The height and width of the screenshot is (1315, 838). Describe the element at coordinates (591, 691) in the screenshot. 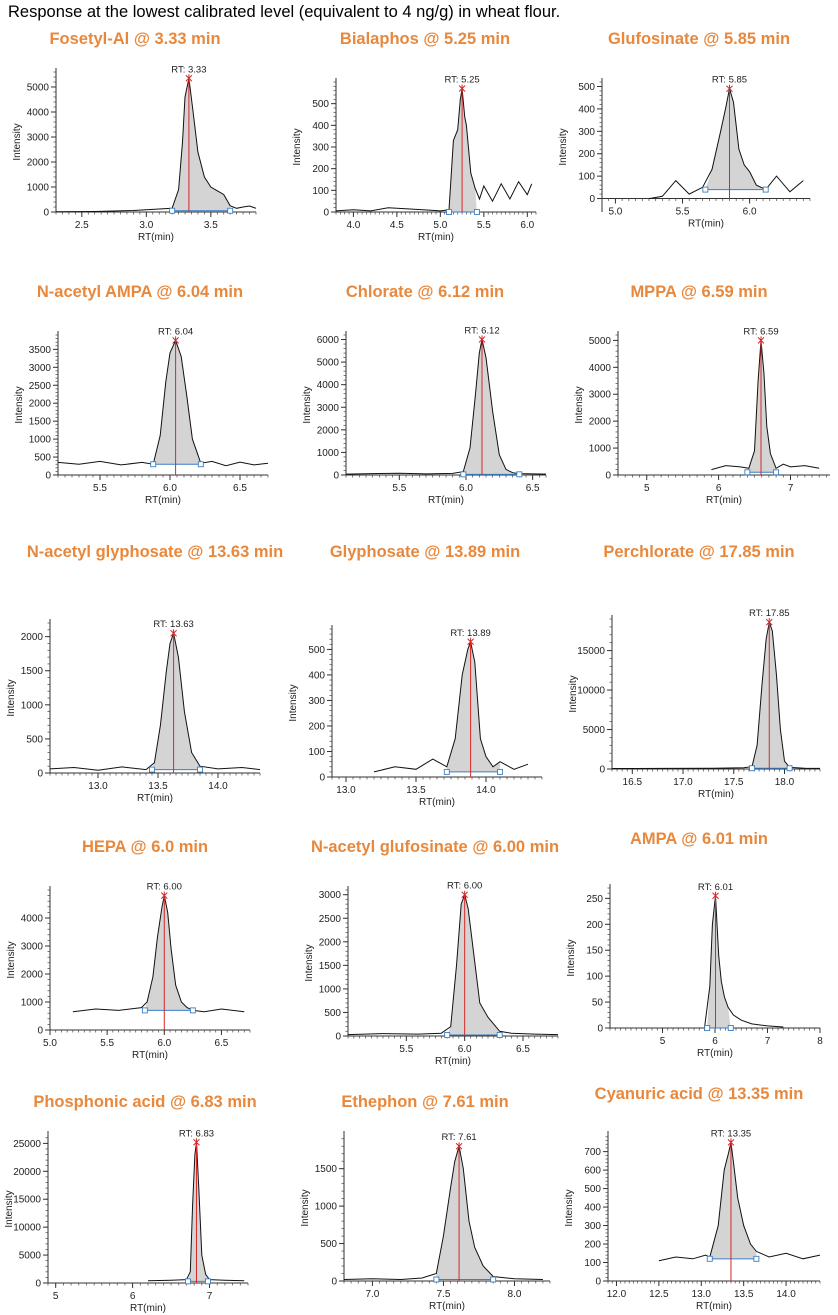

I see `y-tick-label: 10000` at that location.